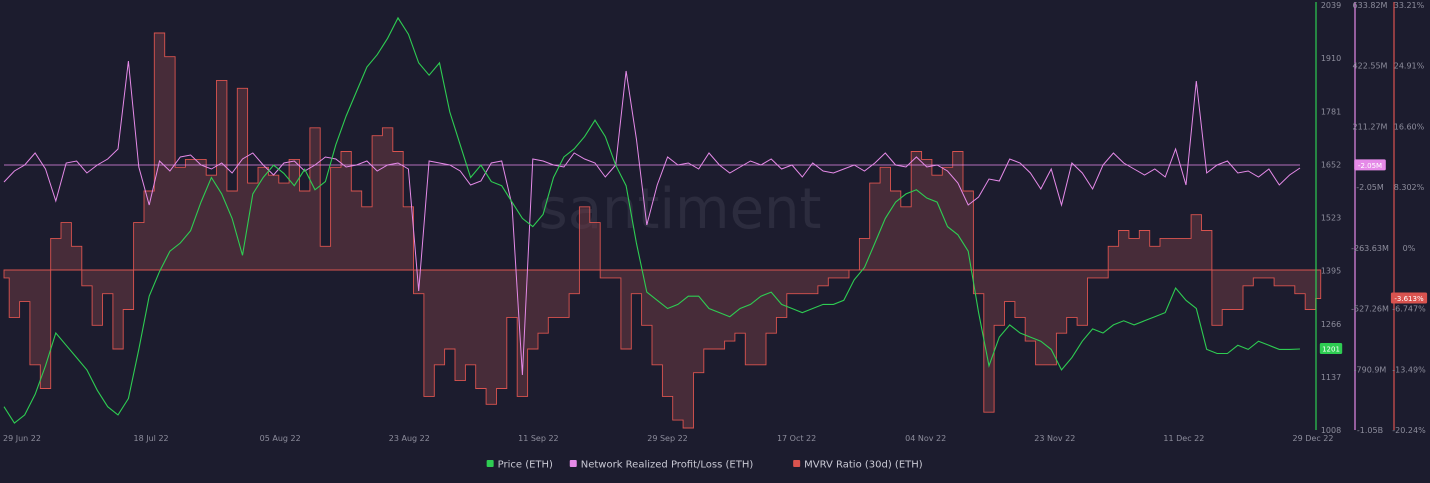 Image resolution: width=1430 pixels, height=483 pixels. Describe the element at coordinates (925, 438) in the screenshot. I see `x-tick-label: 04 Nov 22` at that location.